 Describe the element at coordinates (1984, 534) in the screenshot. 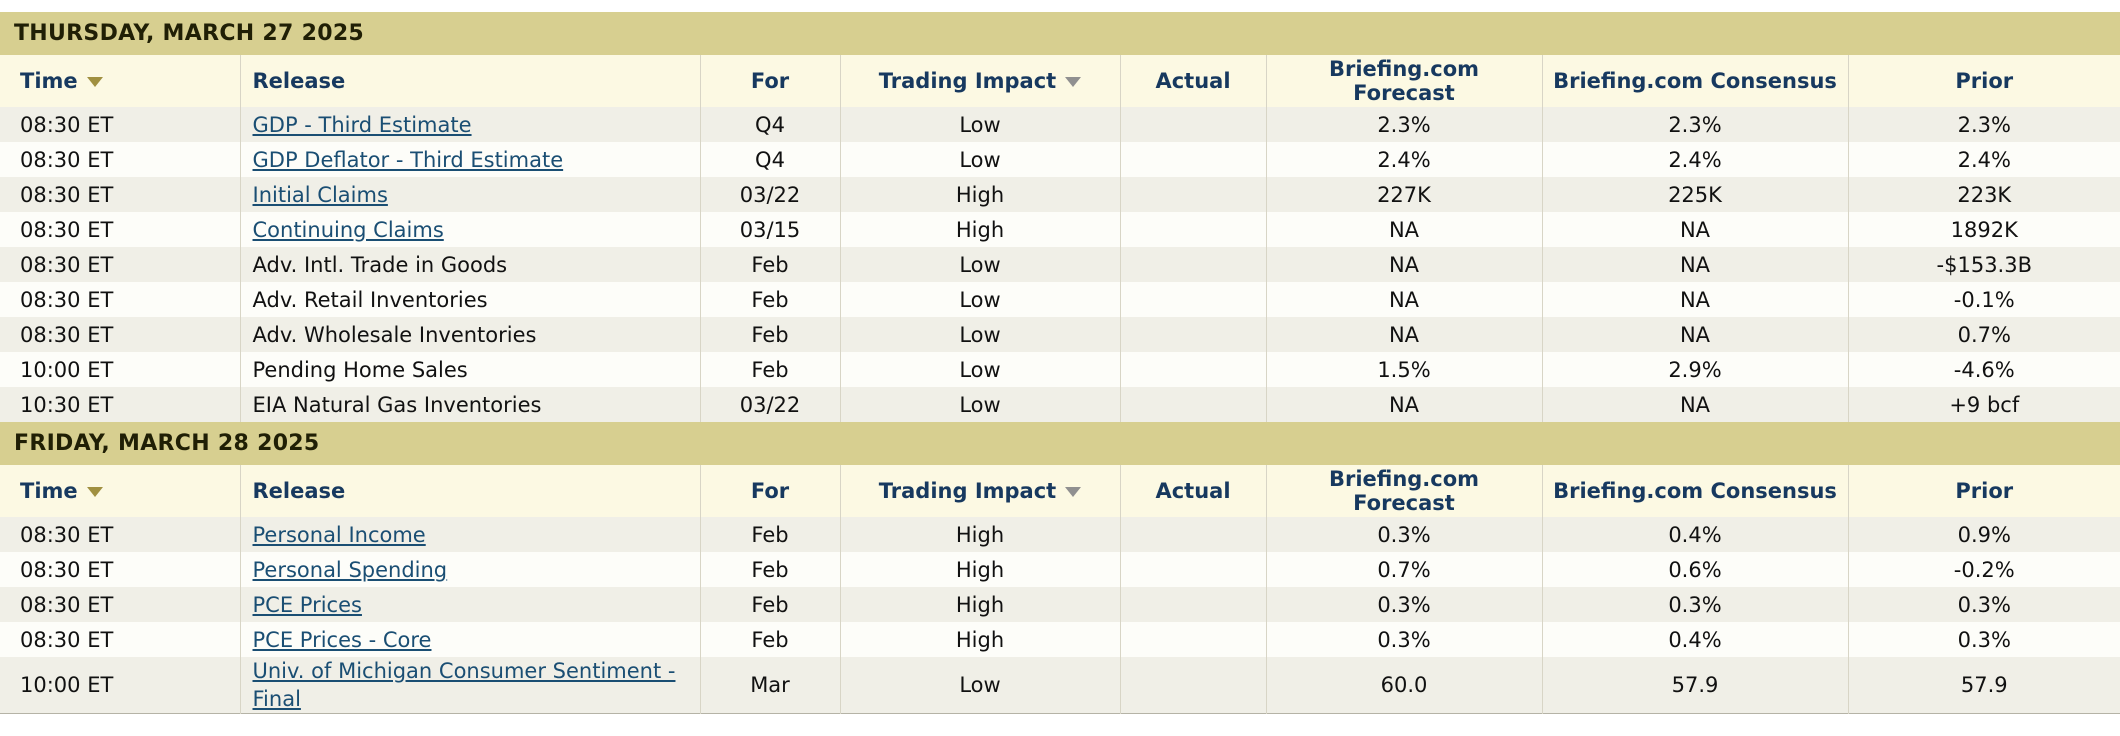

I see `prior-cell: 0.9%` at that location.